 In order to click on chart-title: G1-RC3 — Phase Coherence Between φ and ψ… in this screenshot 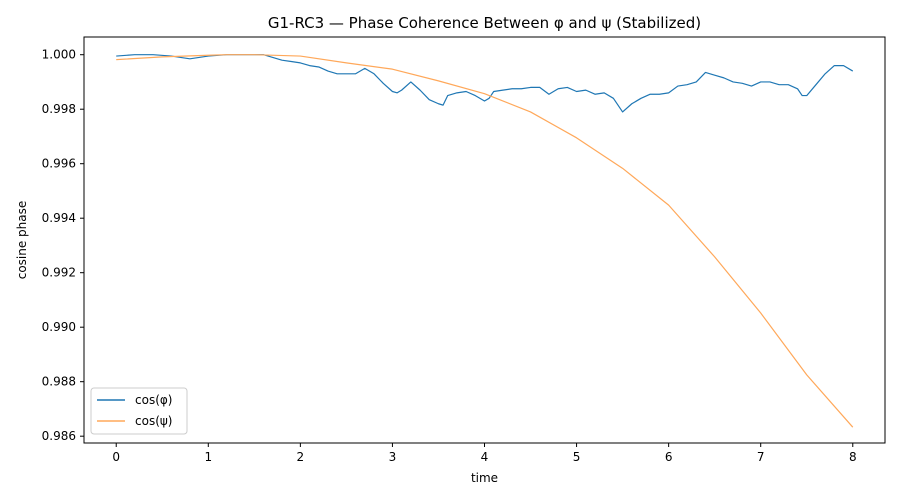, I will do `click(484, 23)`.